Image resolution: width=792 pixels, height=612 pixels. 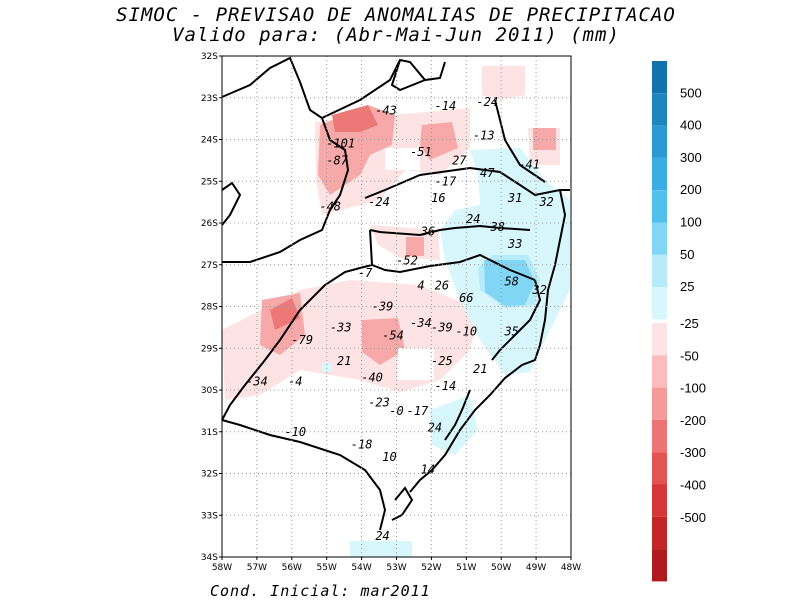 I want to click on lon-tick-label: 54W, so click(x=361, y=568).